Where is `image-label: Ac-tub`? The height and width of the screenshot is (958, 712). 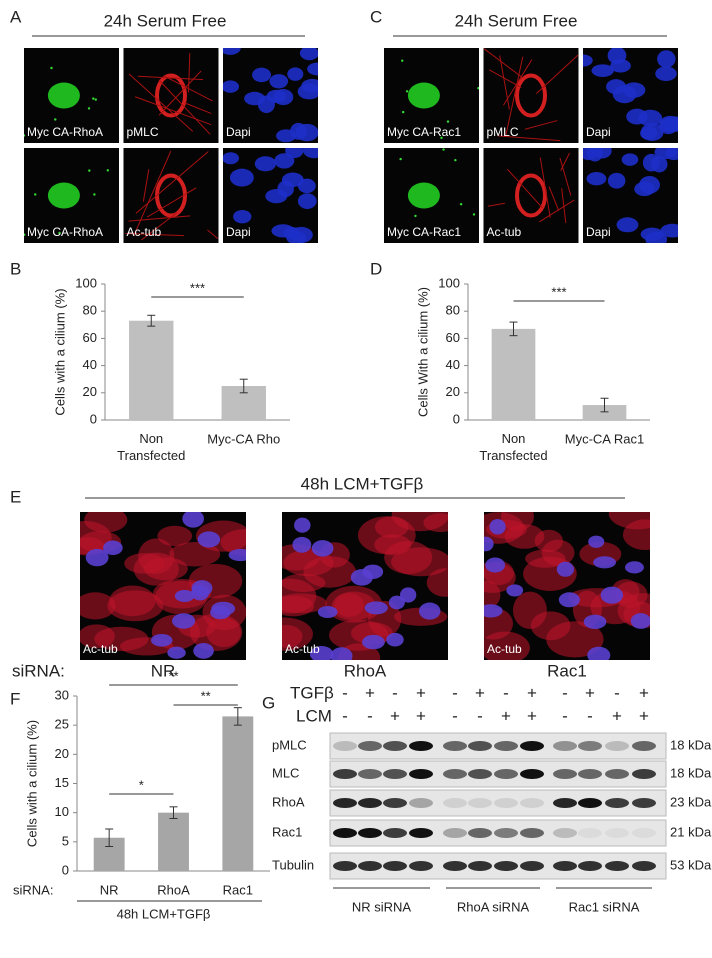
image-label: Ac-tub is located at coordinates (504, 232).